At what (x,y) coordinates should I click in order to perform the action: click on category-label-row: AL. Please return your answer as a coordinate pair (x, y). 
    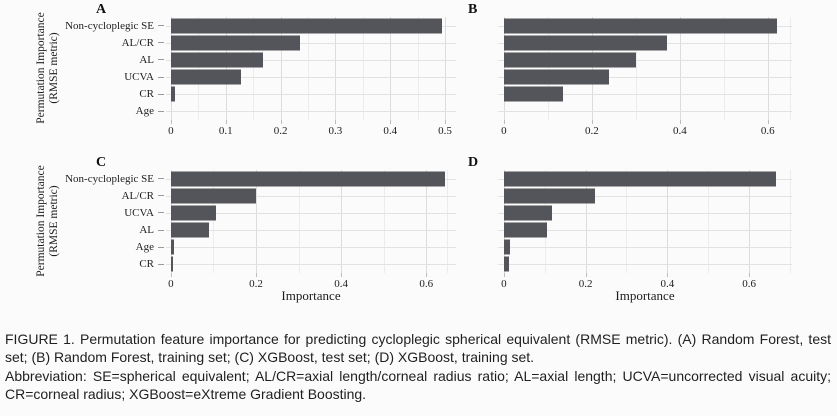
    Looking at the image, I should click on (82, 229).